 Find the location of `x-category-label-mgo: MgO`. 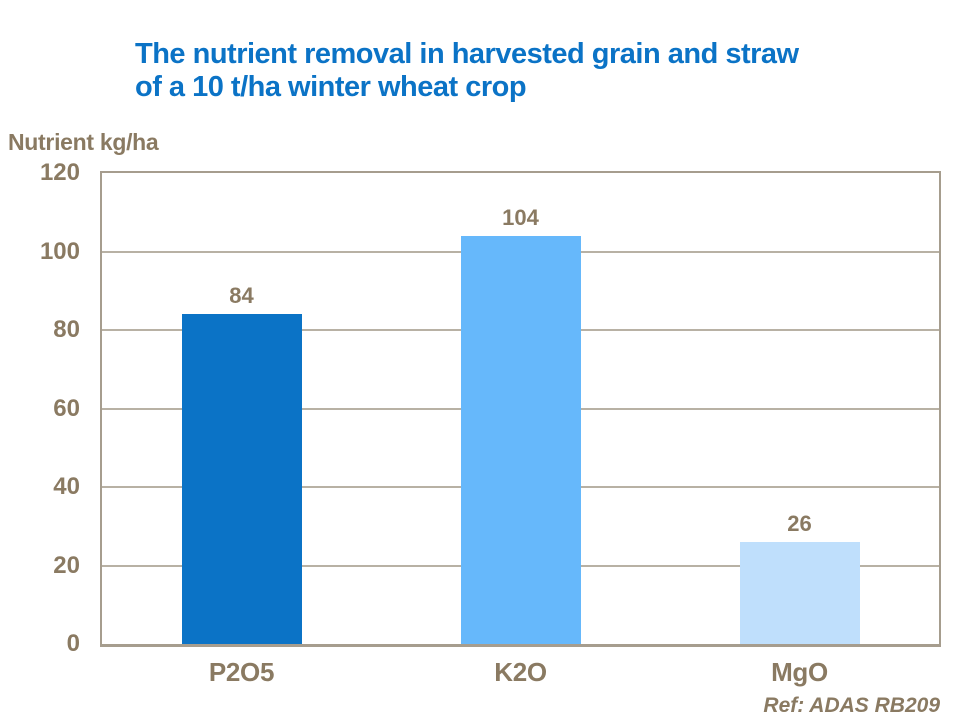

x-category-label-mgo: MgO is located at coordinates (799, 672).